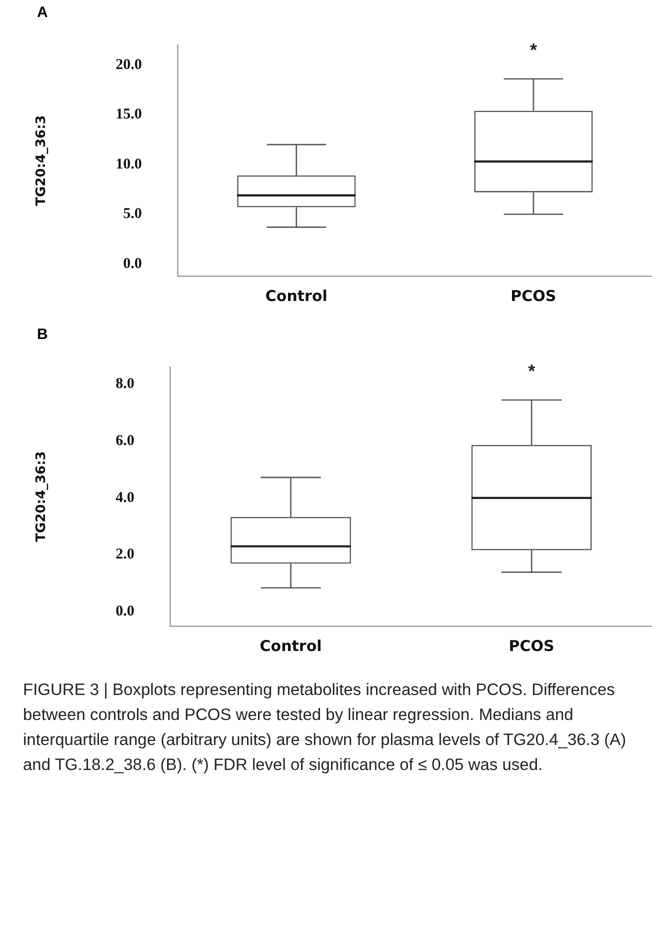 The image size is (652, 926). Describe the element at coordinates (125, 554) in the screenshot. I see `y-tick-label: 2.0` at that location.